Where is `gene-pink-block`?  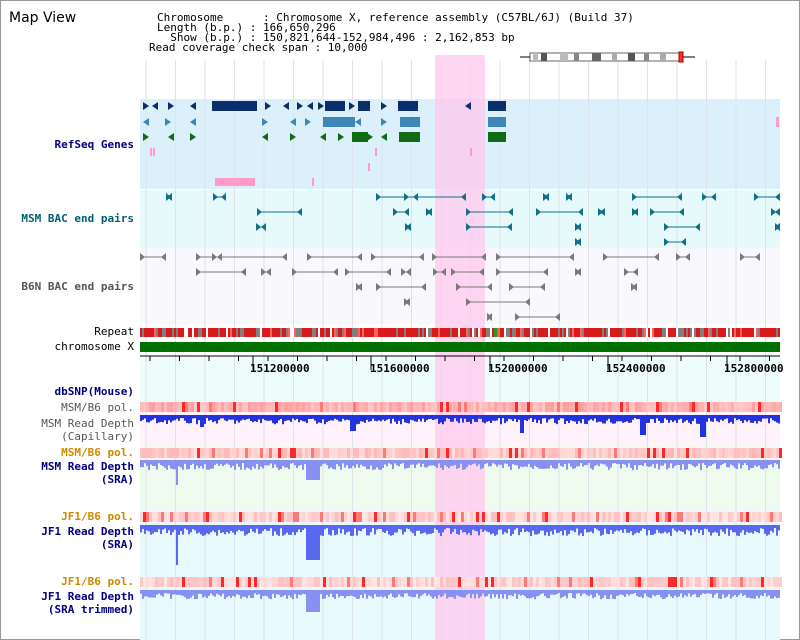
gene-pink-block is located at coordinates (235, 182).